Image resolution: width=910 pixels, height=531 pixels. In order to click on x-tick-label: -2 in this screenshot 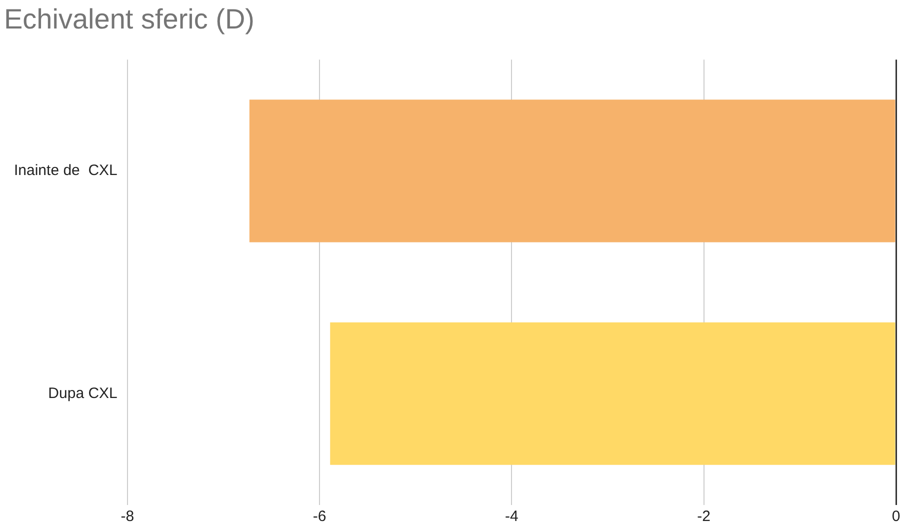, I will do `click(704, 517)`.